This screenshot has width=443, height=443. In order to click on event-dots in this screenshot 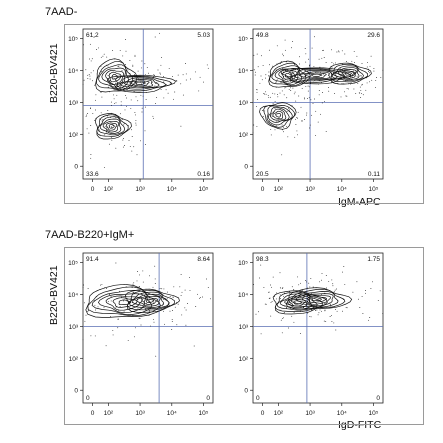, I will do `click(145, 100)`.